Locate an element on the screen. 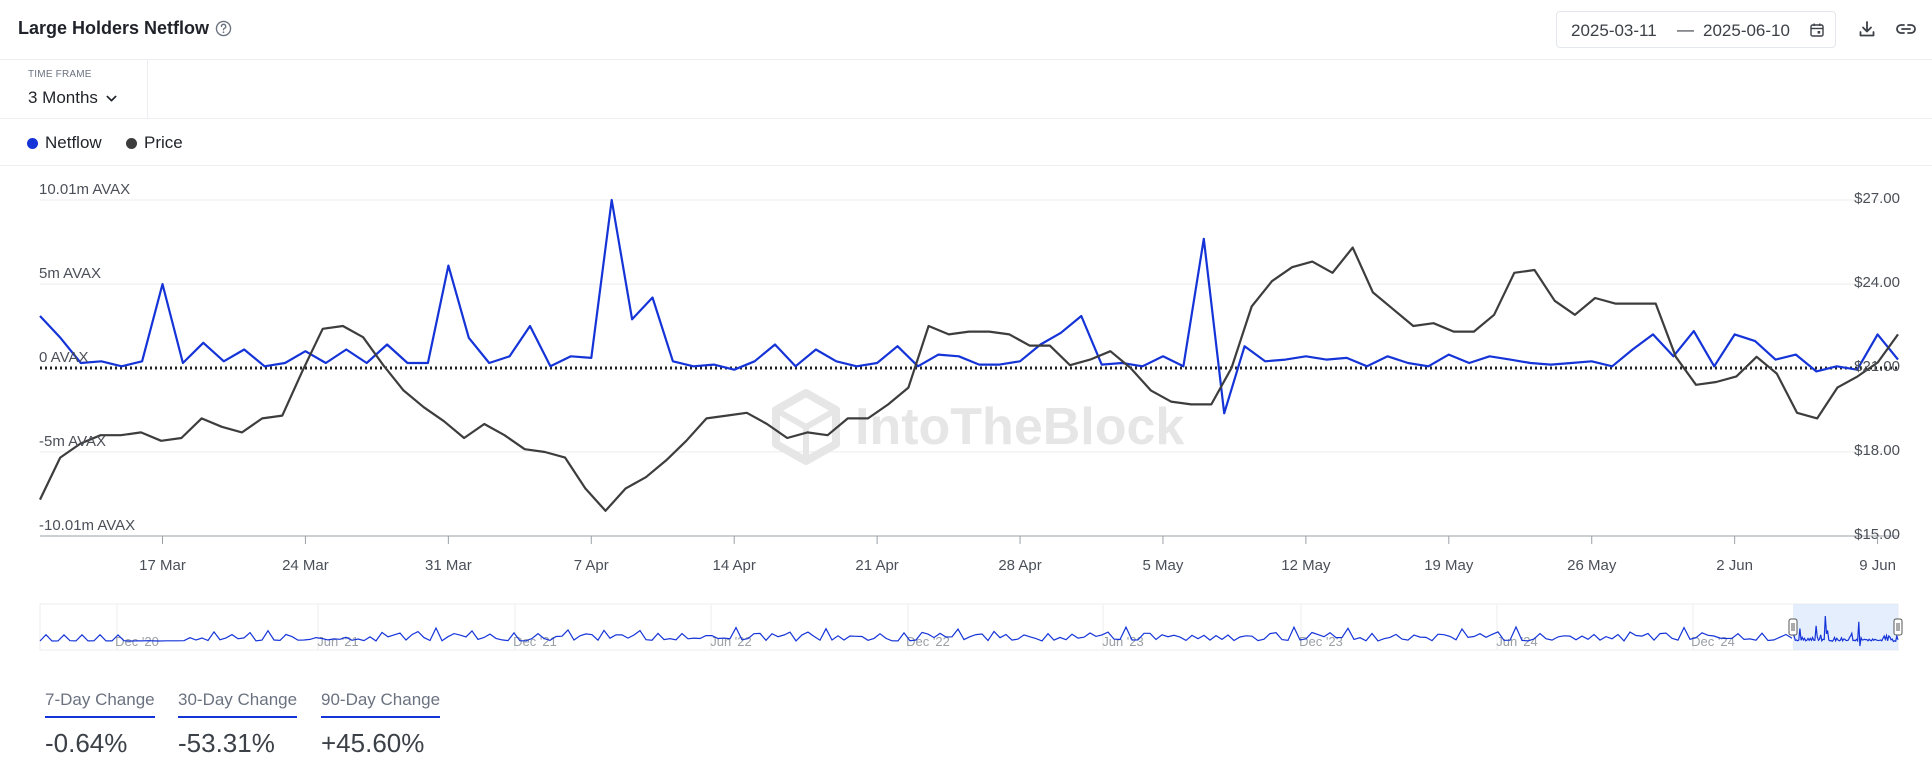  x-tick-label: 5 May is located at coordinates (1163, 565).